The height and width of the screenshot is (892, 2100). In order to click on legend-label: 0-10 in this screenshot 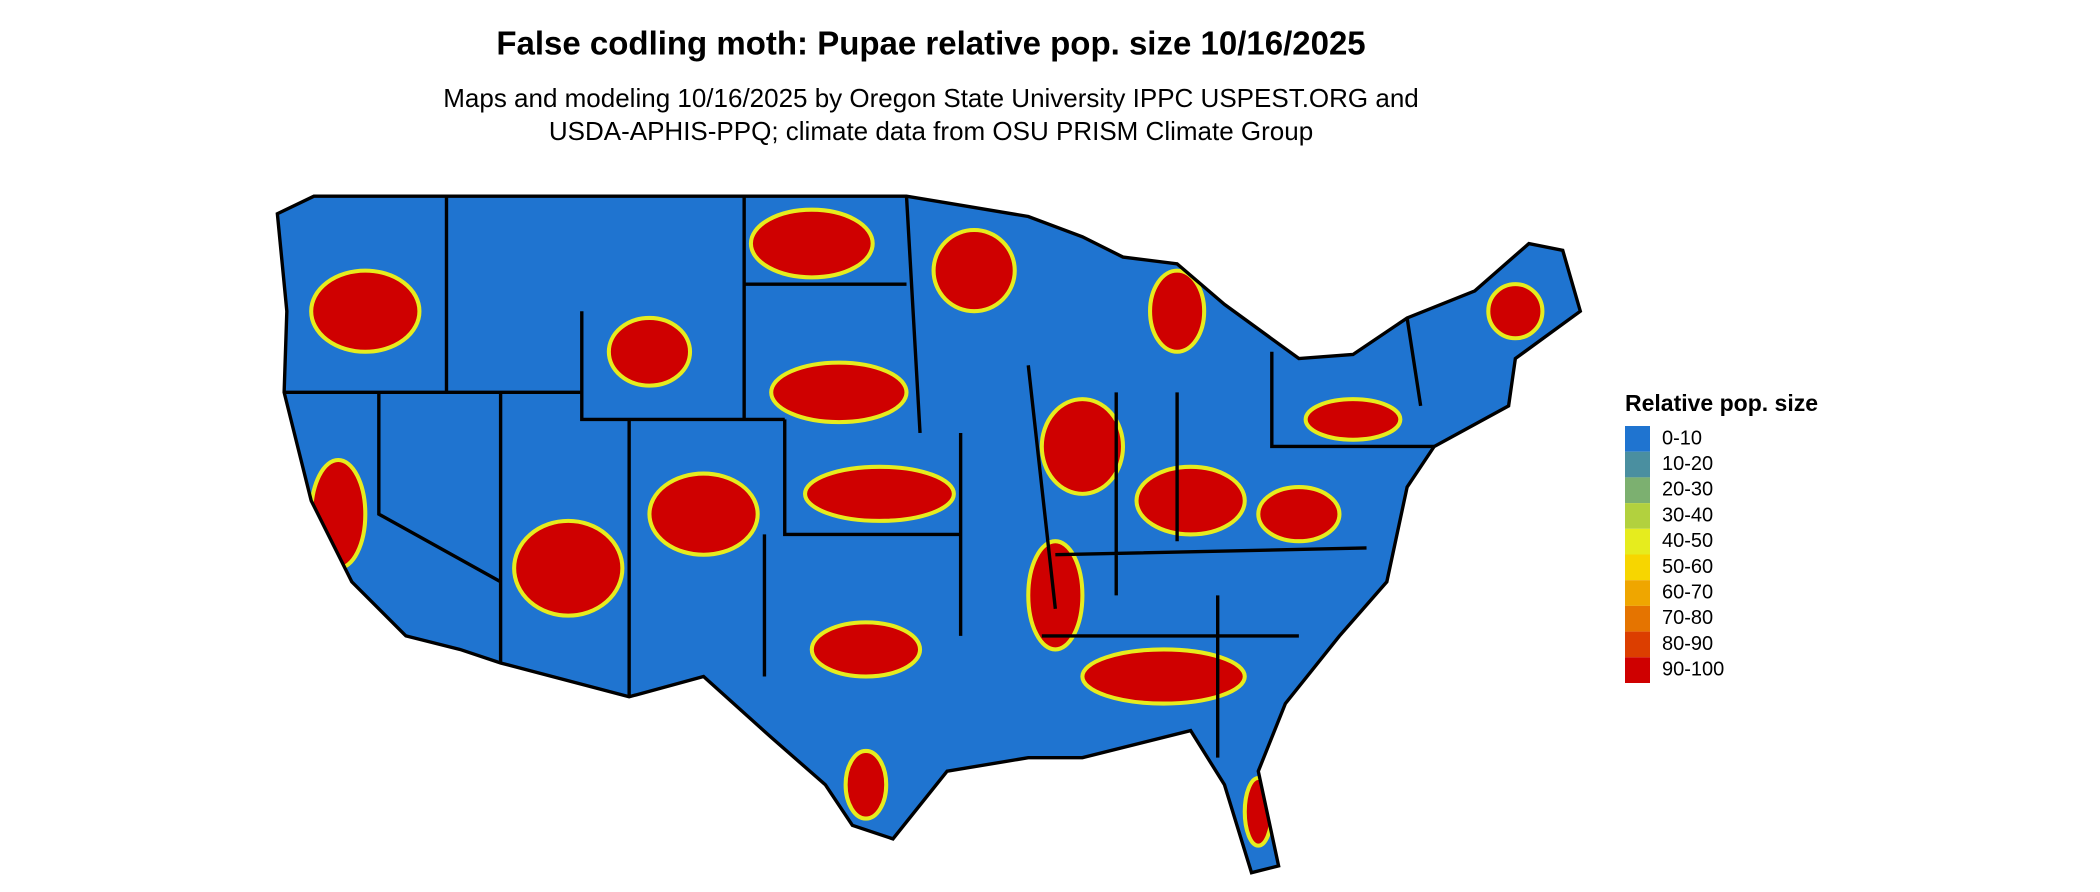, I will do `click(1682, 438)`.